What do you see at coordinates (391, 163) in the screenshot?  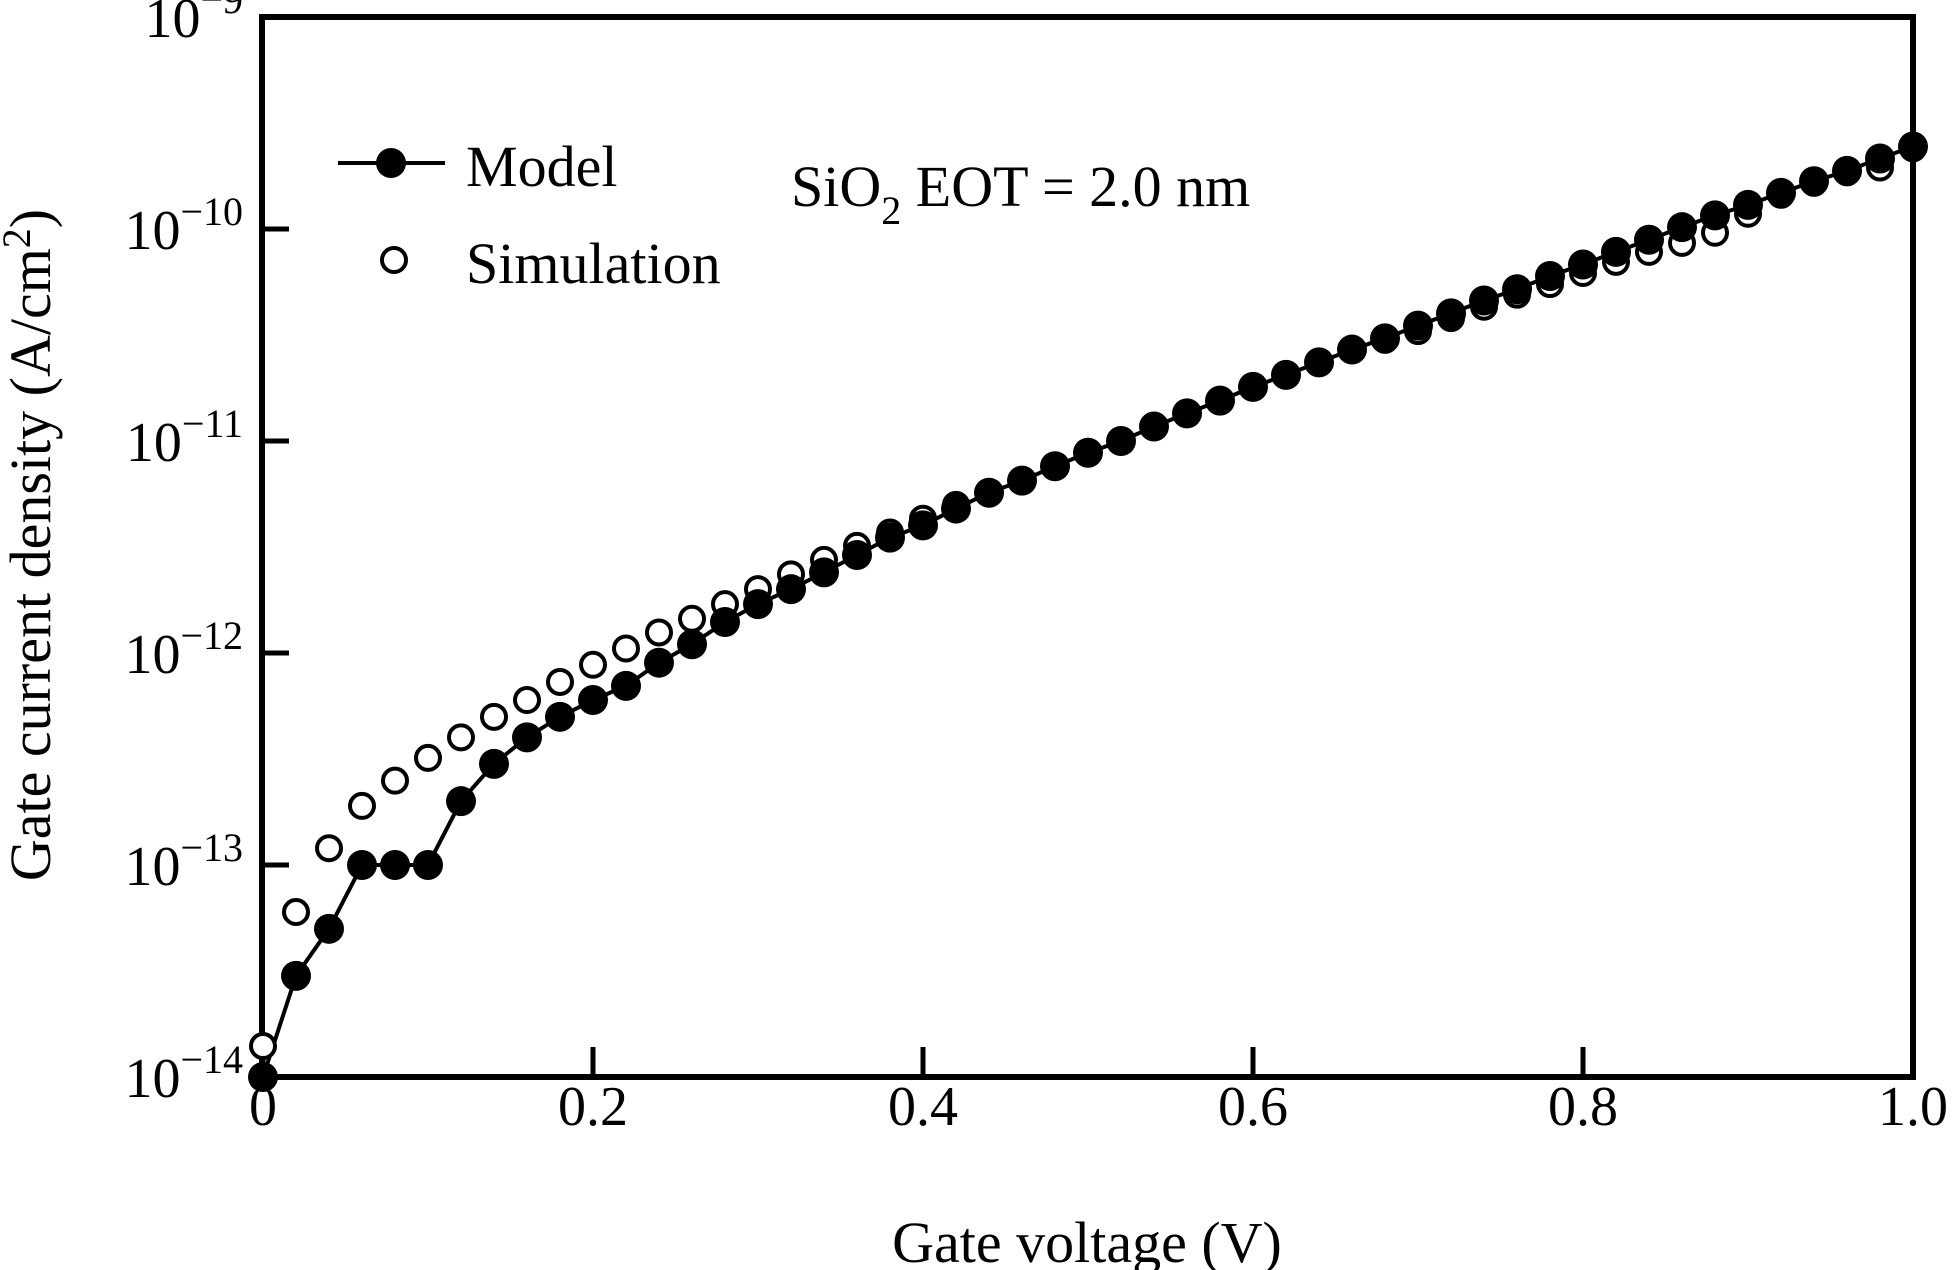 I see `legend-model-marker` at bounding box center [391, 163].